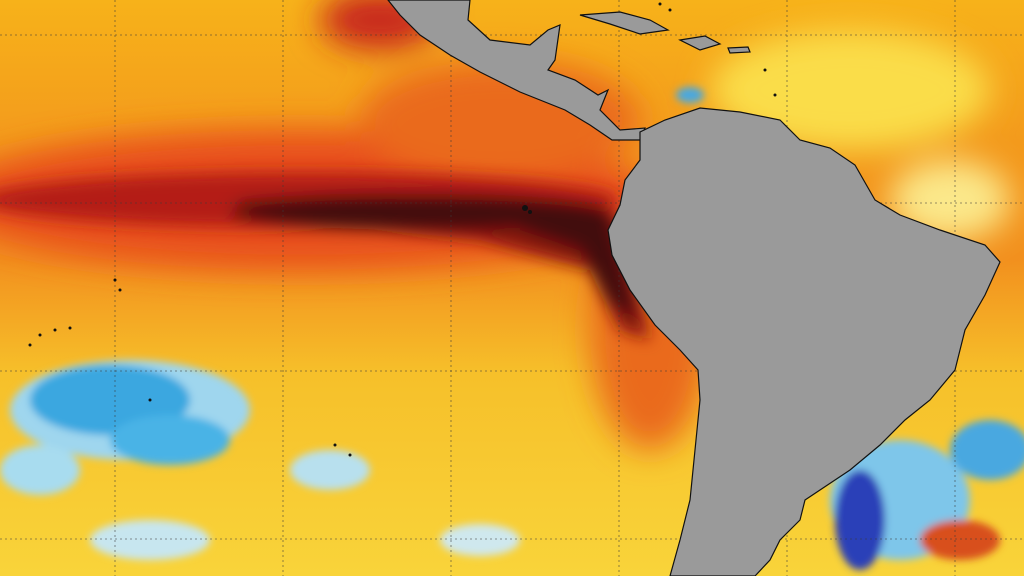  Describe the element at coordinates (516, 70) in the screenshot. I see `north-central-america` at that location.